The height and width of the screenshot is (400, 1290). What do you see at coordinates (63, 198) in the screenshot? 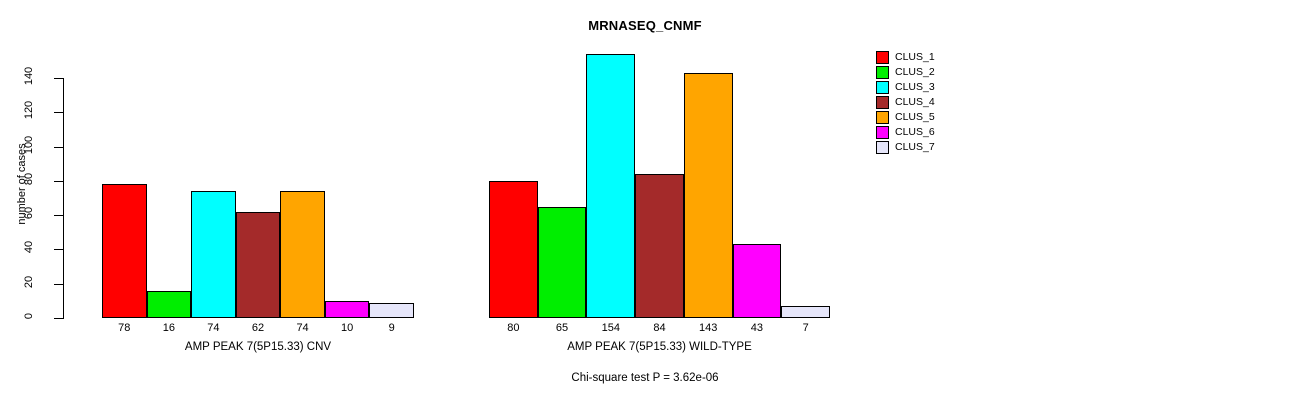
I see `y-axis-line` at bounding box center [63, 198].